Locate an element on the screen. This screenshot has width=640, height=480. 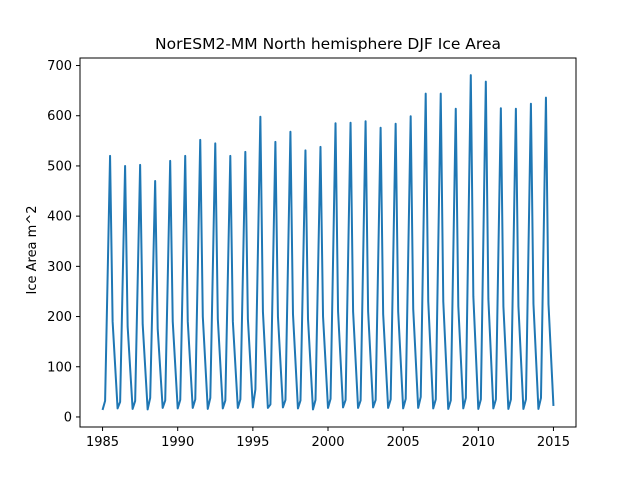
y-tick-label: 400 is located at coordinates (59, 217).